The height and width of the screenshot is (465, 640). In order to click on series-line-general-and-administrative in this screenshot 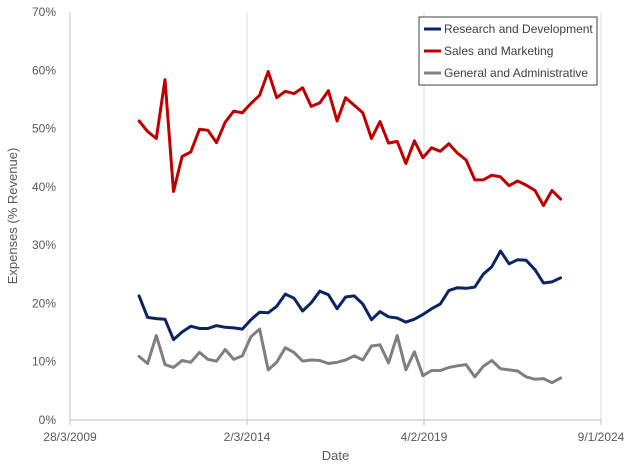, I will do `click(350, 356)`.